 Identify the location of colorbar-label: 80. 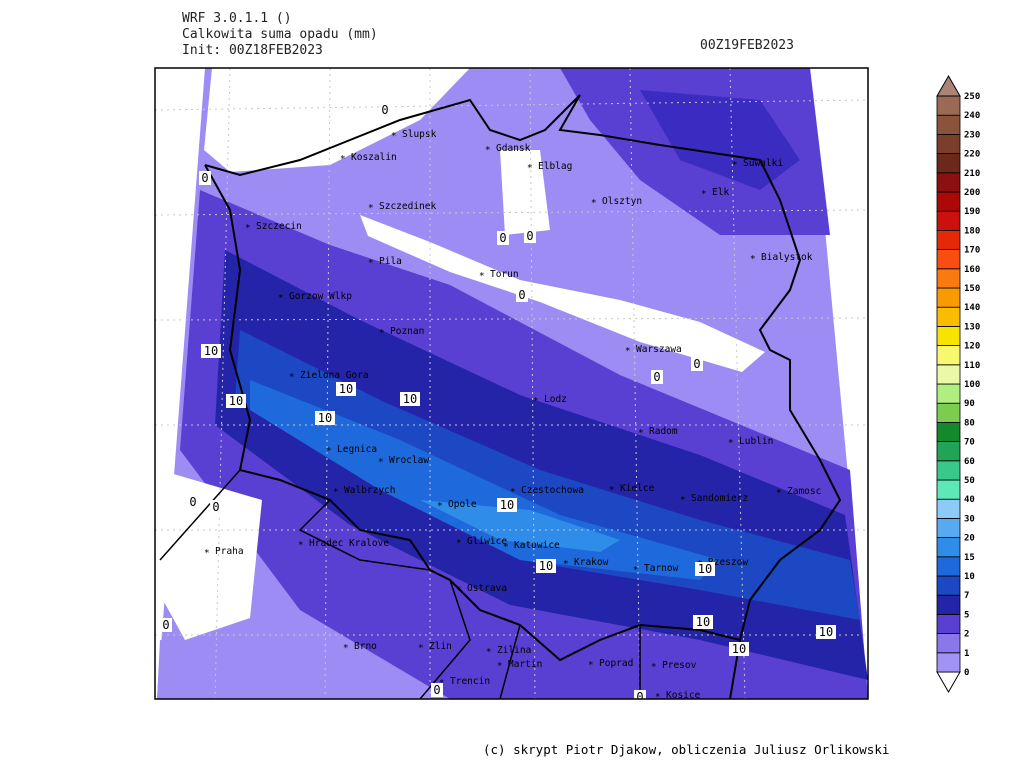
(969, 423).